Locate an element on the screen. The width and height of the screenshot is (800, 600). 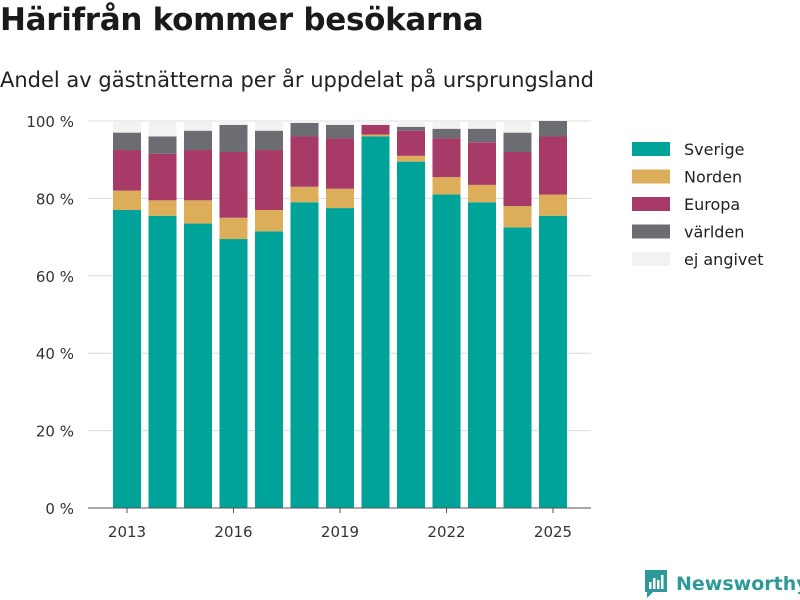
legend-label: Europa is located at coordinates (712, 204).